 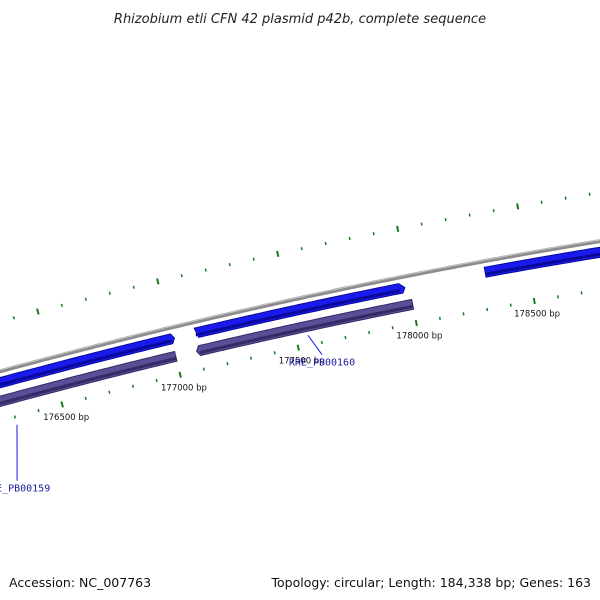 What do you see at coordinates (25, 489) in the screenshot?
I see `gene-label-rhe_pb00159: RHE_PB00159` at bounding box center [25, 489].